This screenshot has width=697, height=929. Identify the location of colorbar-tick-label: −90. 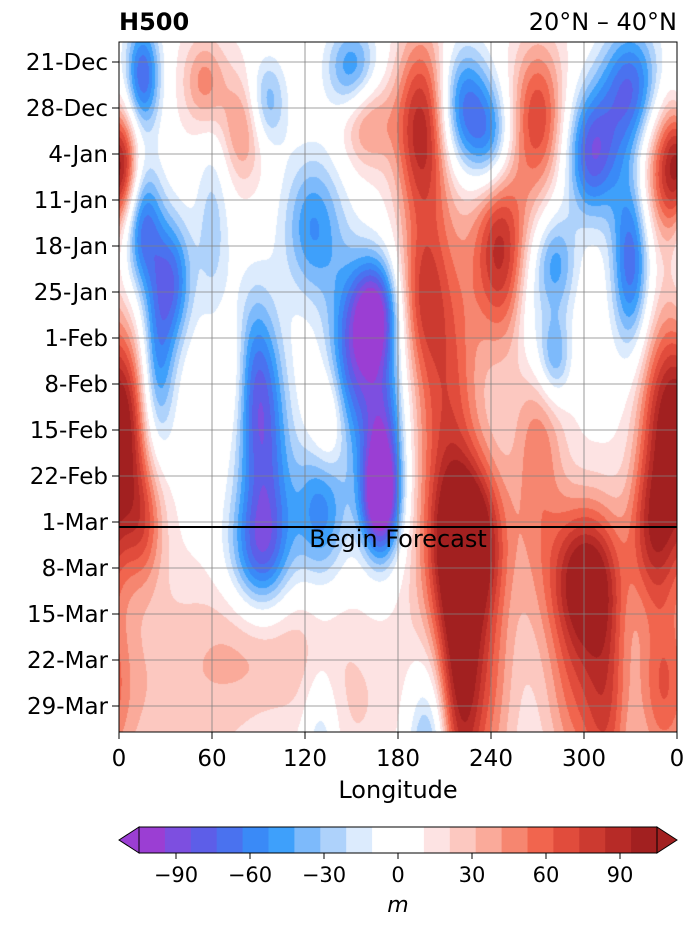
(176, 875).